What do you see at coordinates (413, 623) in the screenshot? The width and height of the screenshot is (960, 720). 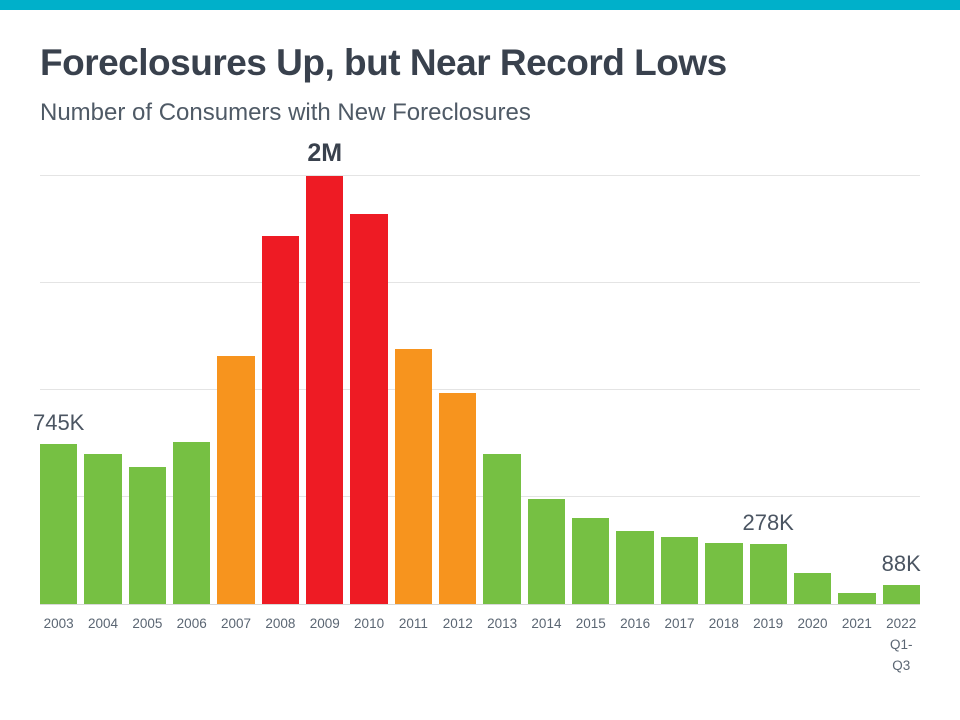 I see `x-axis-label: 2011` at bounding box center [413, 623].